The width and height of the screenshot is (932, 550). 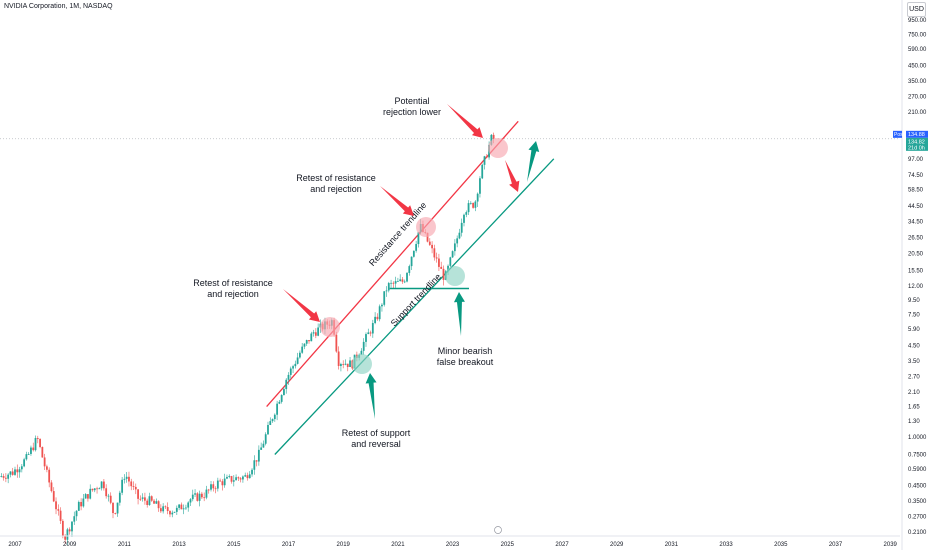 I want to click on y-tick-label: 3.50, so click(x=914, y=362).